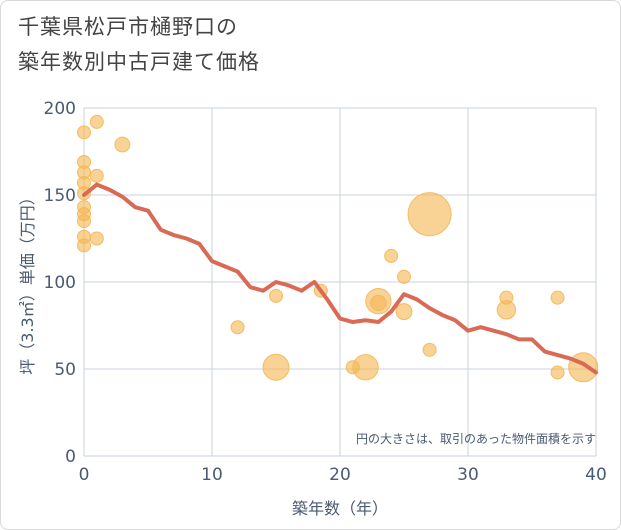  What do you see at coordinates (65, 370) in the screenshot?
I see `y-tick-label: 50` at bounding box center [65, 370].